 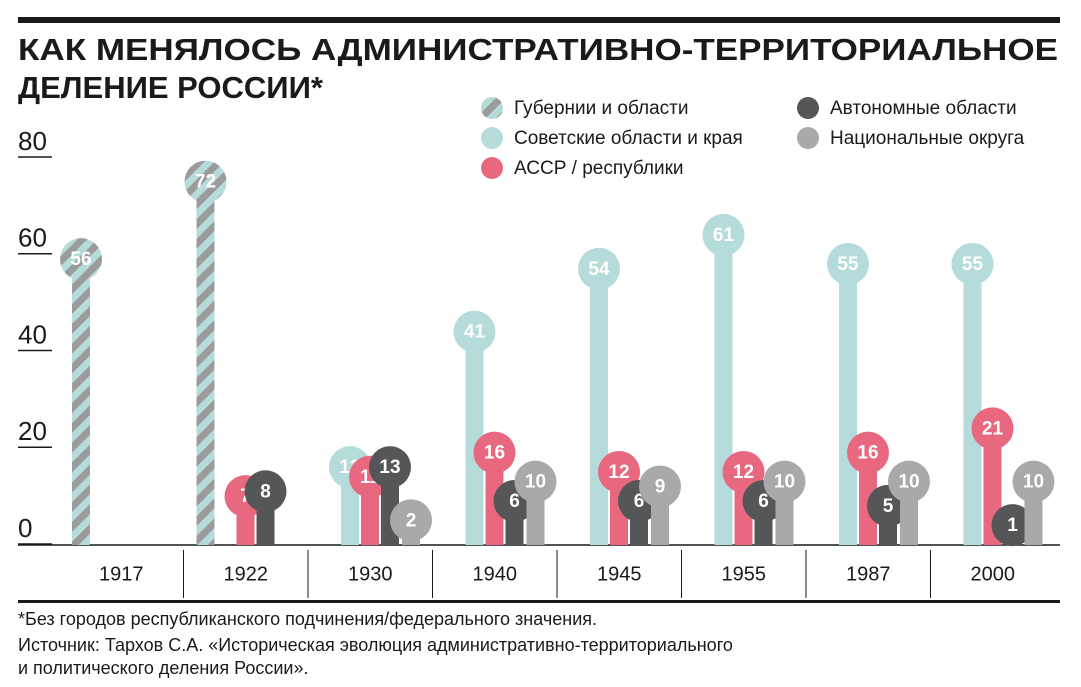 What do you see at coordinates (601, 108) in the screenshot?
I see `legend-label: Губернии и области` at bounding box center [601, 108].